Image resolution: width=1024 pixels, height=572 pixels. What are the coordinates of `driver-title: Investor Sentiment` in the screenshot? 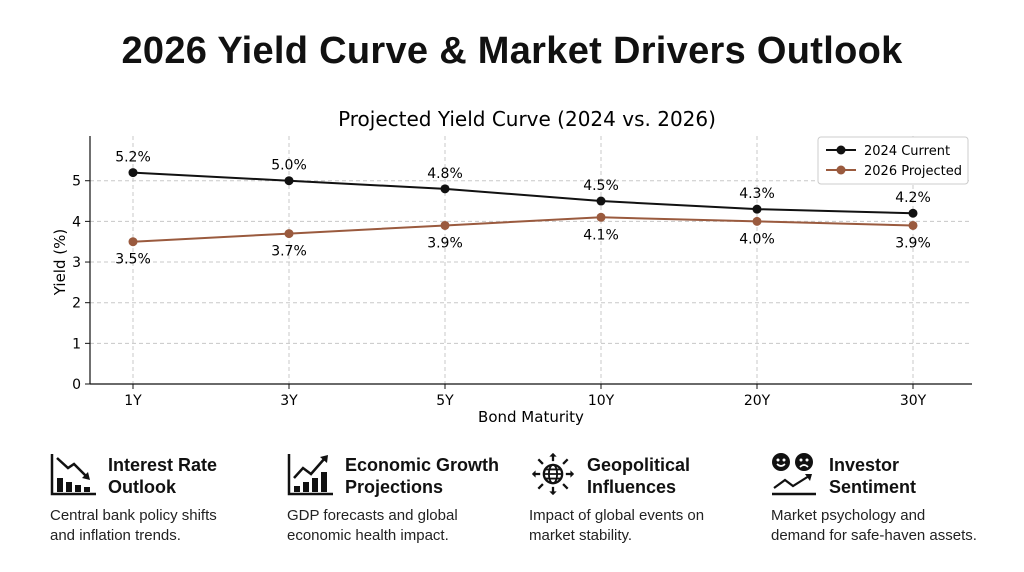 It's located at (873, 476).